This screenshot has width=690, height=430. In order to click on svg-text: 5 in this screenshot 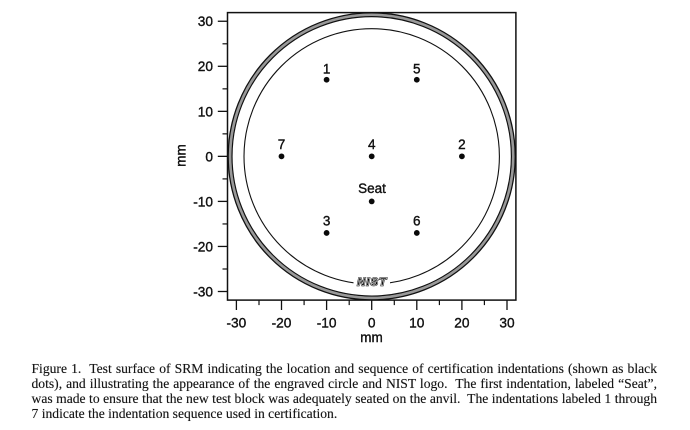, I will do `click(417, 69)`.